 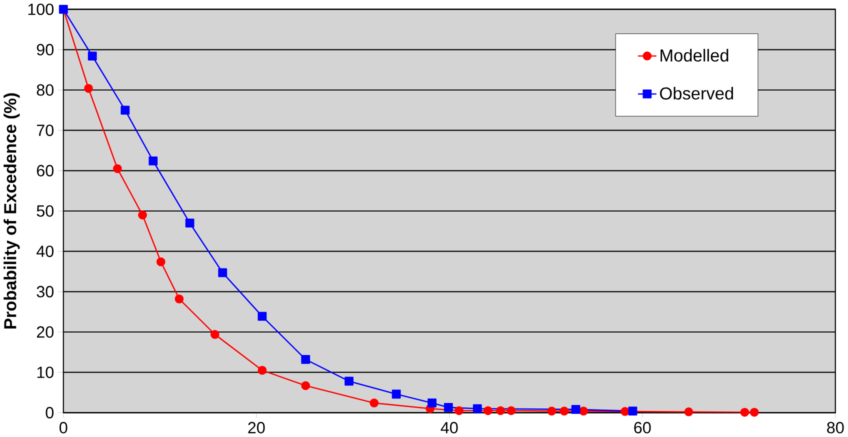 I want to click on y-axis-title: Probability of Excedence (%), so click(x=12, y=210).